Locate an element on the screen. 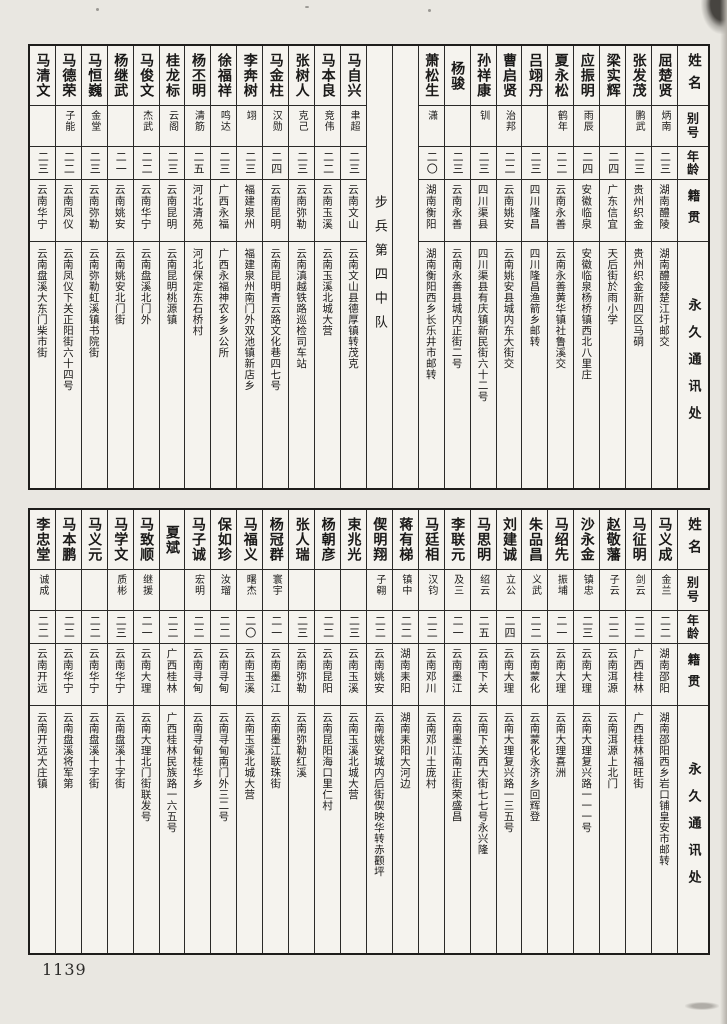  person-alias: 潇 is located at coordinates (431, 126).